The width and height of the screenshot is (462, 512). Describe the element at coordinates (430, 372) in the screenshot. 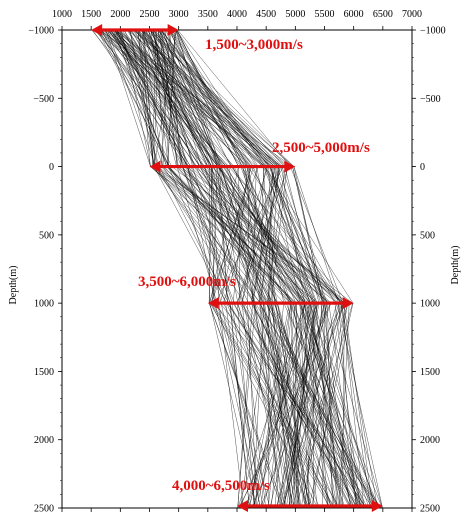

I see `y-tick-label-right: 1500` at that location.